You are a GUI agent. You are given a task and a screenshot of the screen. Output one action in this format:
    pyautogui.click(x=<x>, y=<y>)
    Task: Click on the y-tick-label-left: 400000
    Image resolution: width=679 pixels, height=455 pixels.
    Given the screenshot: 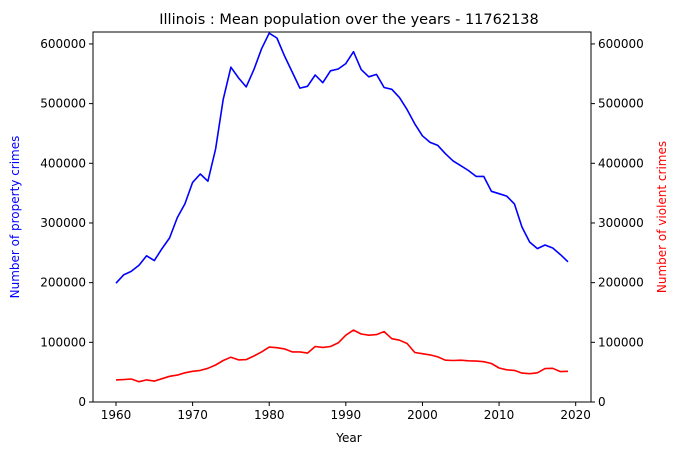 What is the action you would take?
    pyautogui.click(x=63, y=163)
    